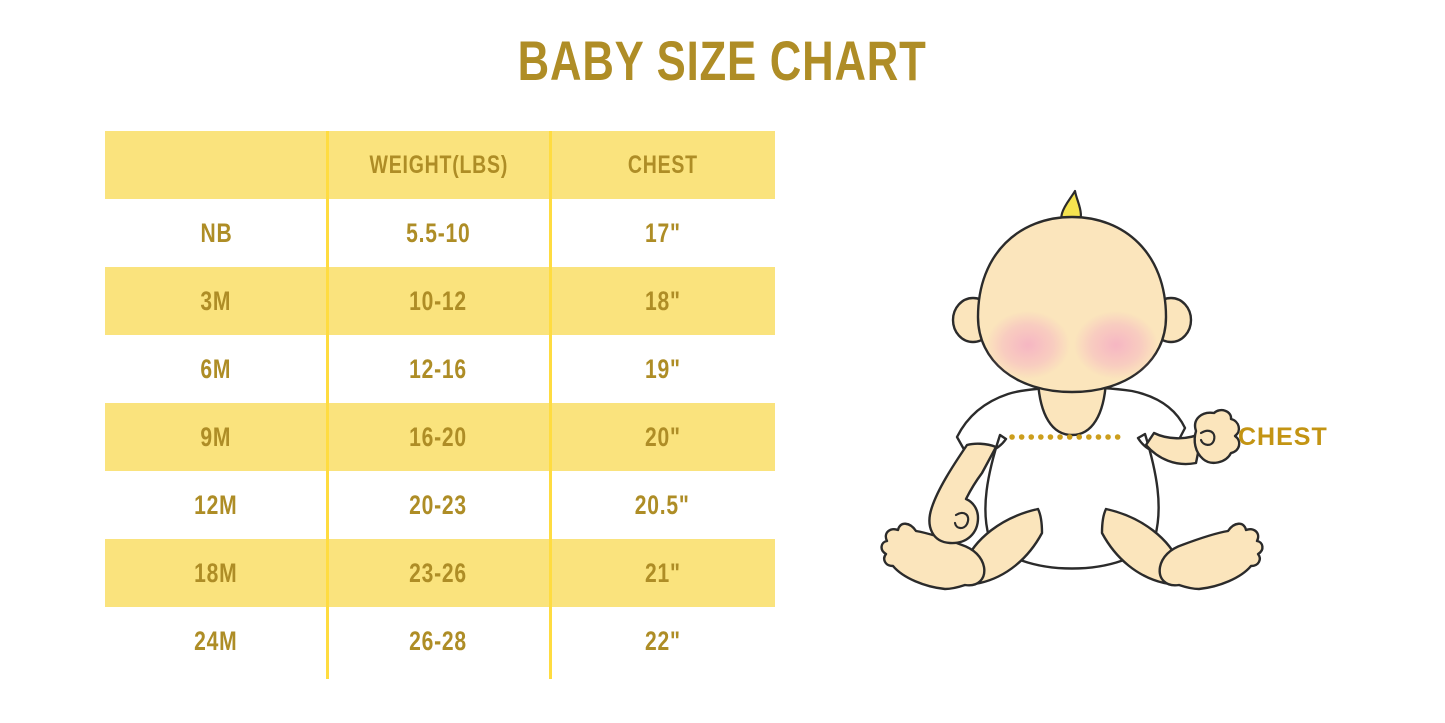  I want to click on chest-cell: 20.5", so click(662, 504).